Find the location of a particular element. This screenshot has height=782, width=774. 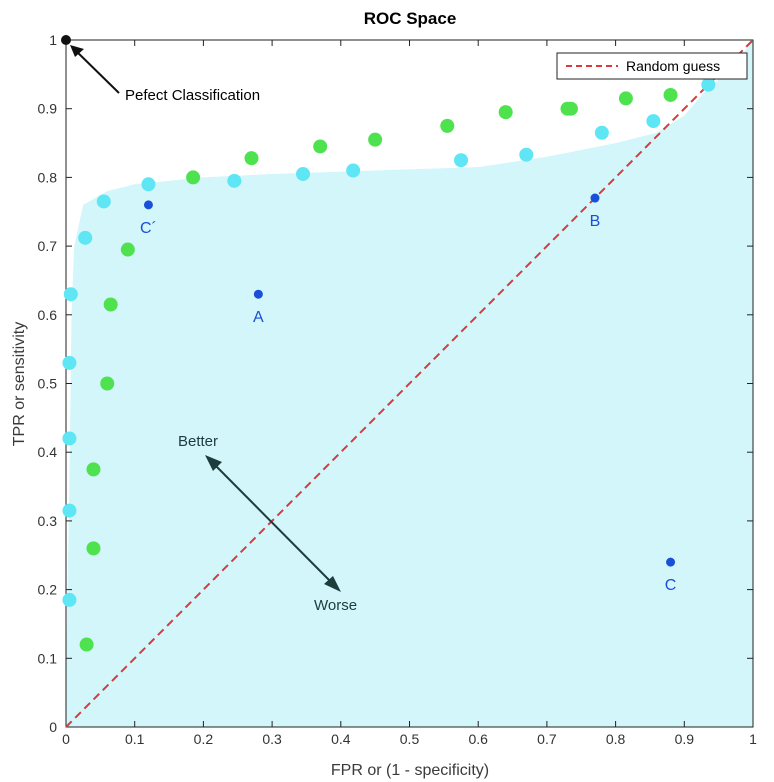

y-tick-label: 1 is located at coordinates (53, 40).